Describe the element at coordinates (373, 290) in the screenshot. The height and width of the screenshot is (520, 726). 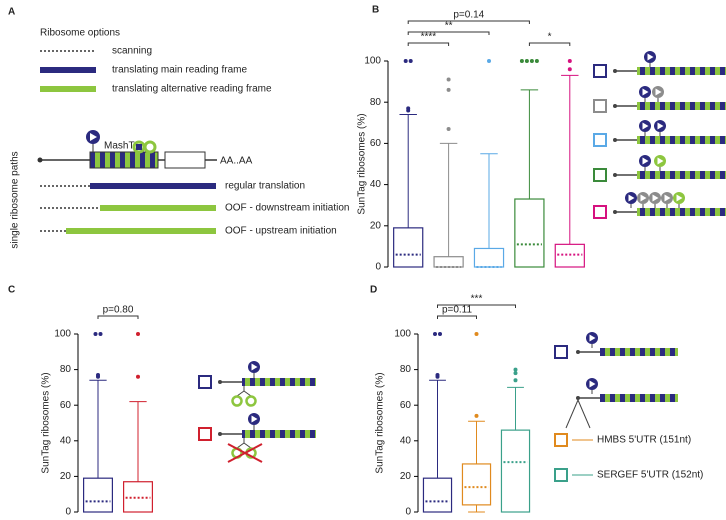
I see `panel-label: D` at that location.